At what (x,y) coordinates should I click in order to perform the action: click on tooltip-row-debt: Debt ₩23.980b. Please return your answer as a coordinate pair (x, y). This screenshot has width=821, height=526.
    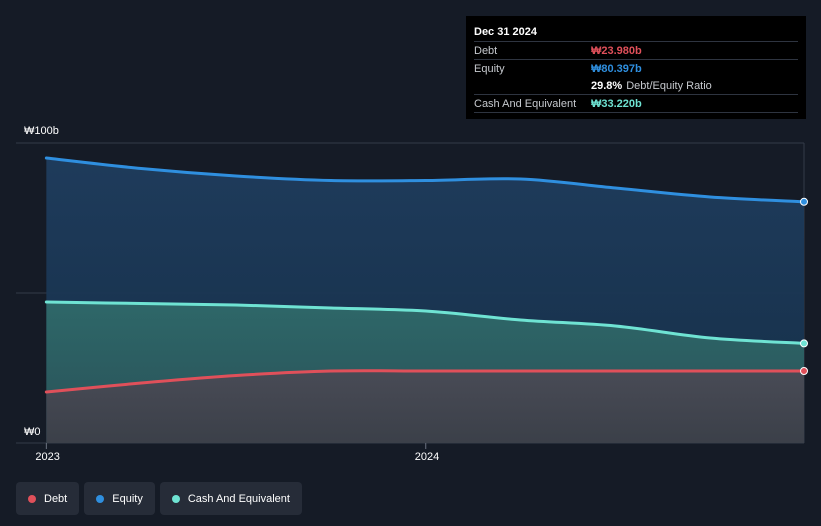
    Looking at the image, I should click on (636, 50).